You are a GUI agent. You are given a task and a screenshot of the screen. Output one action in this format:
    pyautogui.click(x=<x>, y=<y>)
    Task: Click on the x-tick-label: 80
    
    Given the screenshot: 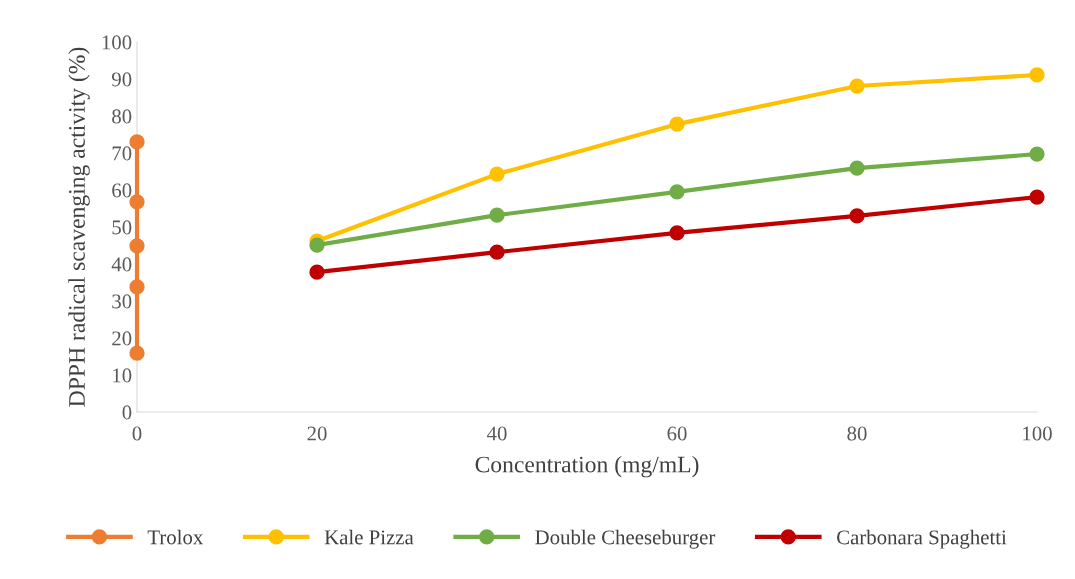 What is the action you would take?
    pyautogui.click(x=857, y=433)
    